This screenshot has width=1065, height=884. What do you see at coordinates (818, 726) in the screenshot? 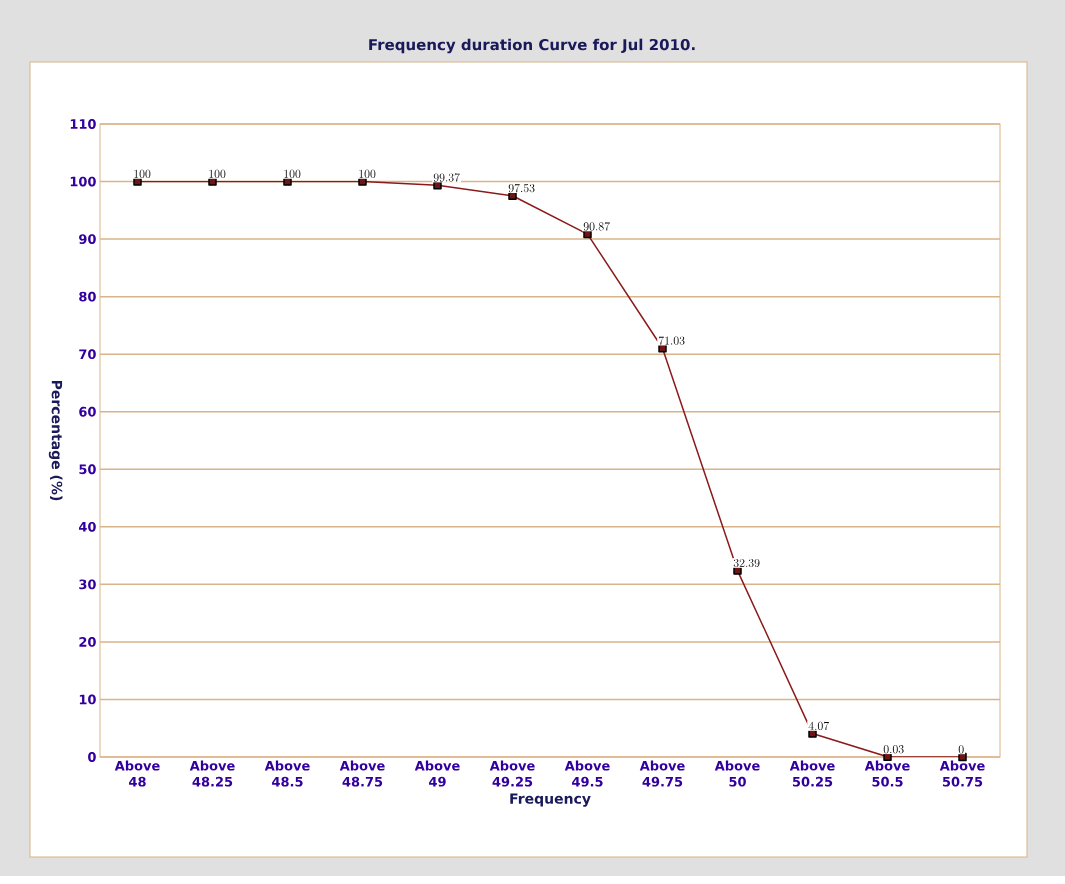
I see `data-label: 4.07` at bounding box center [818, 726].